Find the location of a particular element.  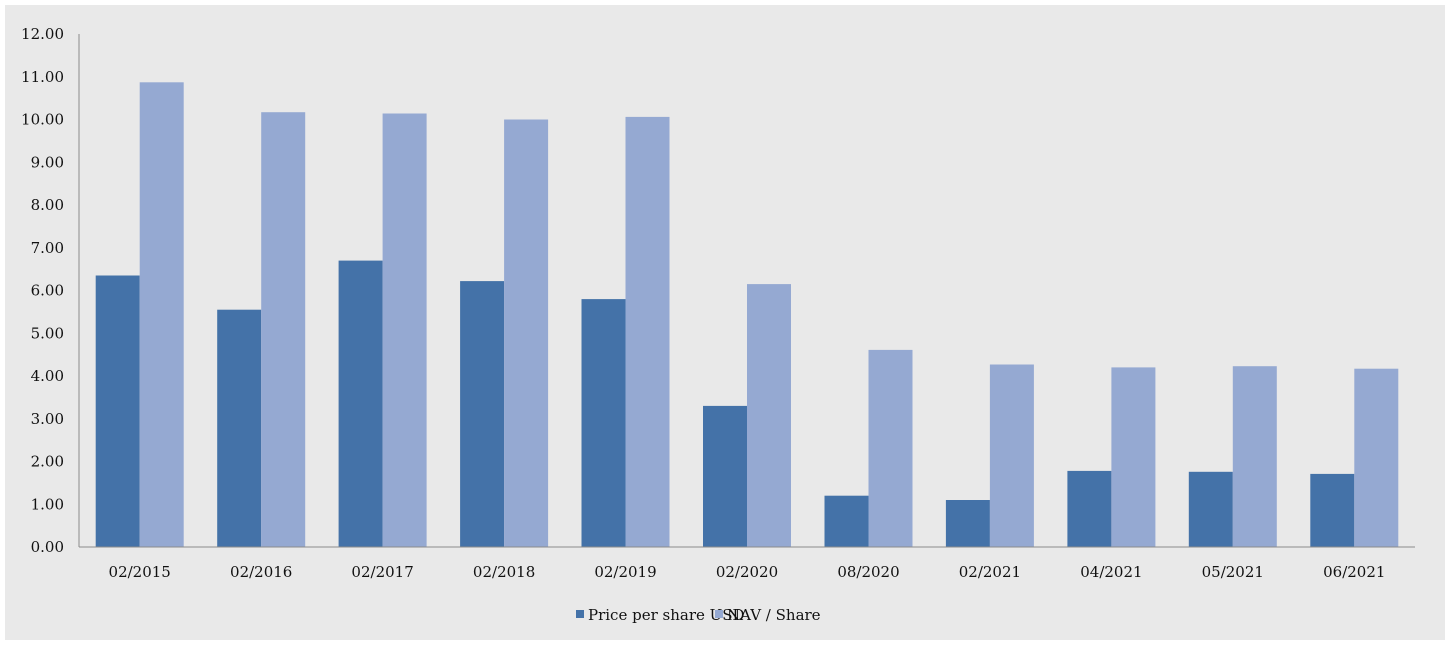

x-tick-label: 02/2016 is located at coordinates (261, 572).